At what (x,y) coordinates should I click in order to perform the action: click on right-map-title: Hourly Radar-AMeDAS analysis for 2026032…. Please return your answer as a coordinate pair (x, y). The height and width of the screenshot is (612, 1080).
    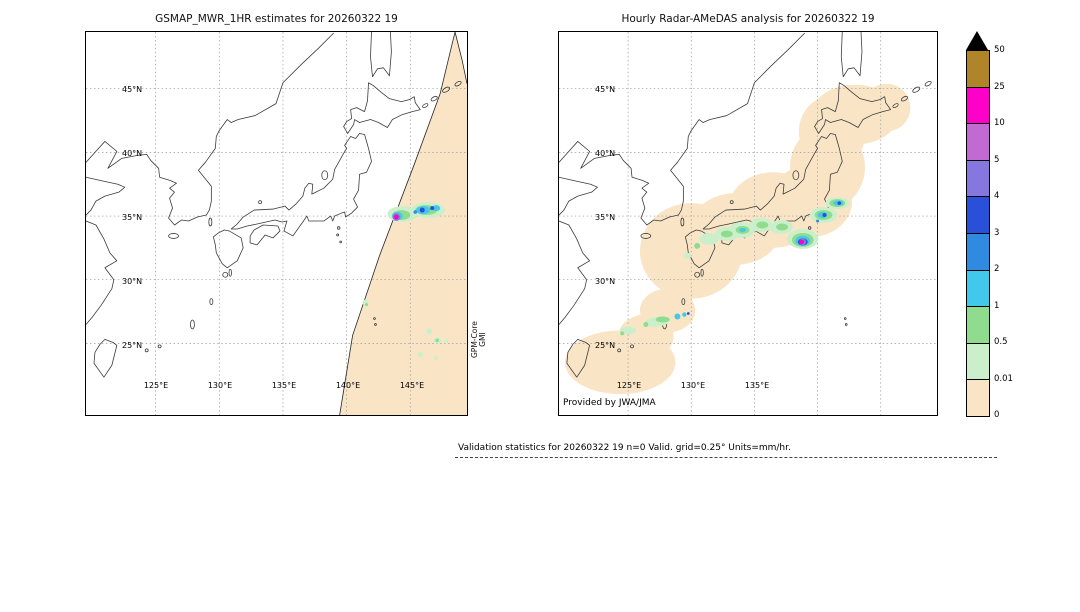
    Looking at the image, I should click on (748, 19).